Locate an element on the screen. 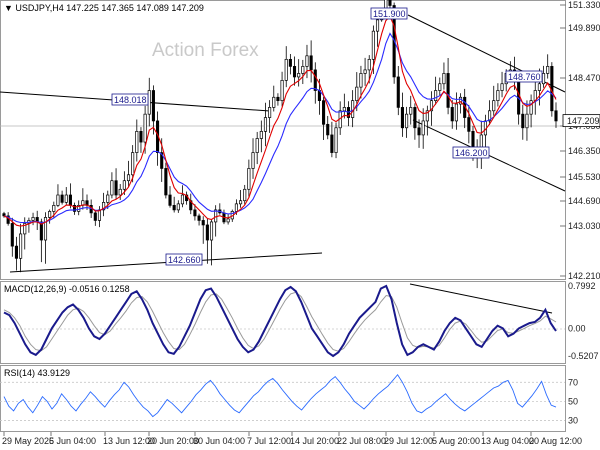  macd-tick-label: 0.7992 is located at coordinates (582, 286).